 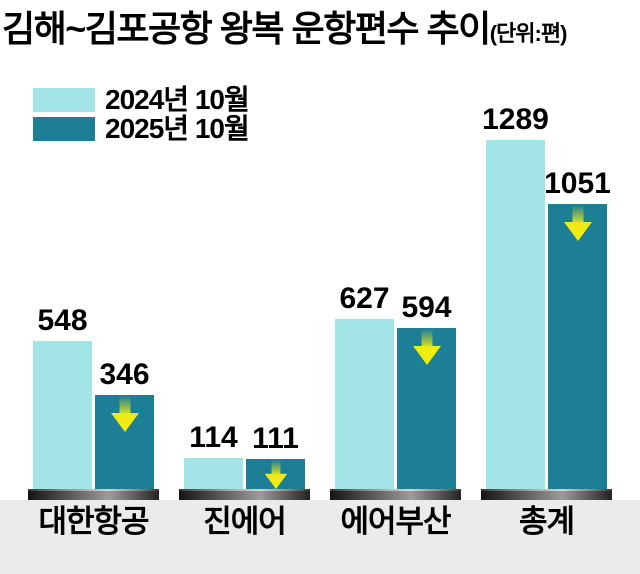 What do you see at coordinates (177, 99) in the screenshot?
I see `legend-label-2024: 2024년 10월` at bounding box center [177, 99].